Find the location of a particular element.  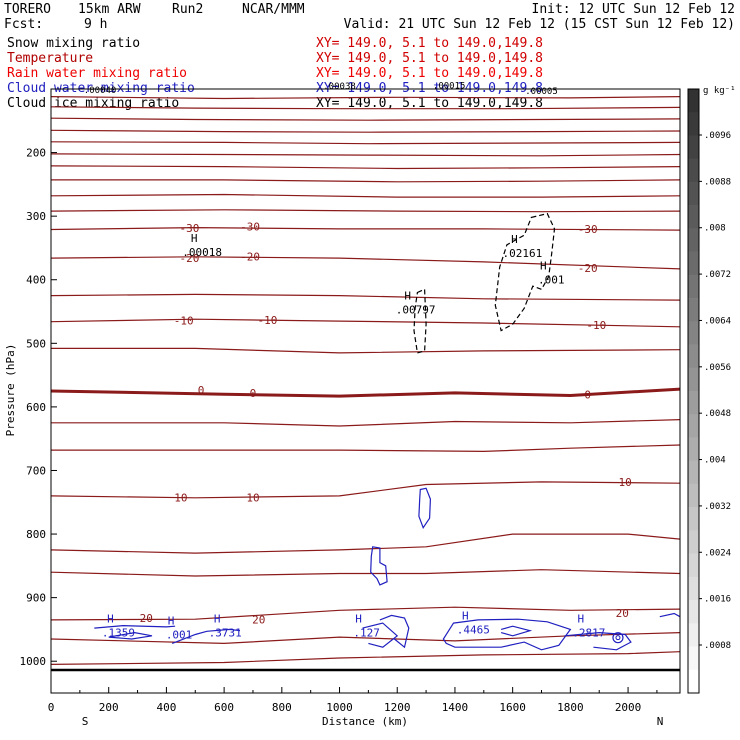

maximum-value-label: .00015 is located at coordinates (449, 86).